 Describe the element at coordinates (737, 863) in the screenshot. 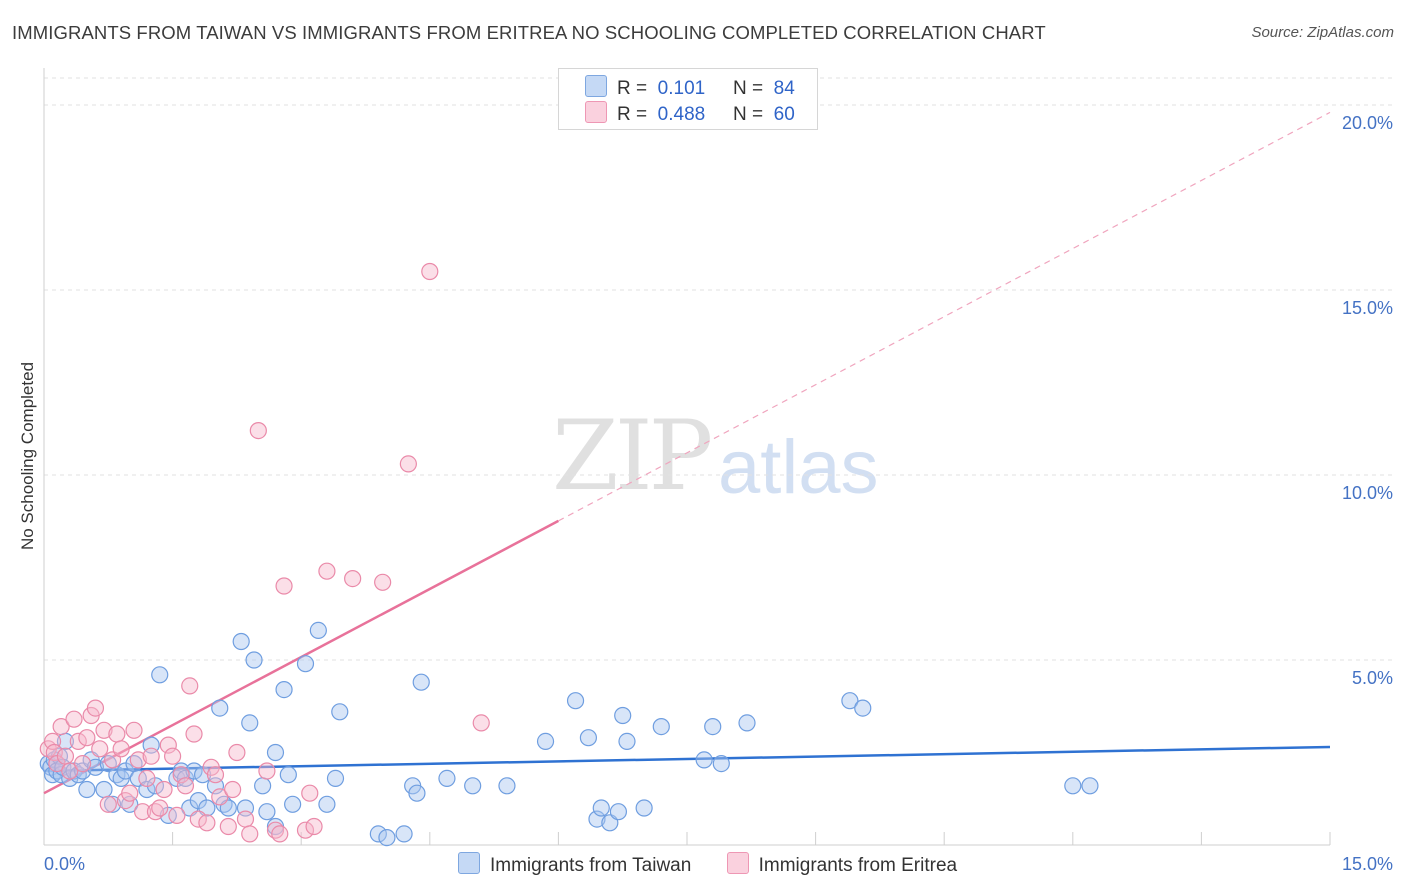

I see `legend-swatch-eritrea` at that location.